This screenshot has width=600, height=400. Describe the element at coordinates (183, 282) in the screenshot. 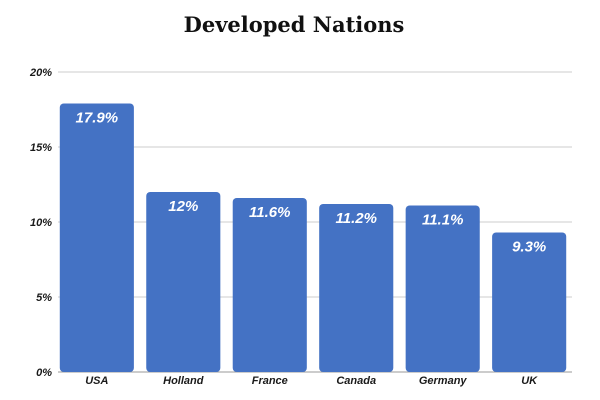

I see `bar-holland` at that location.